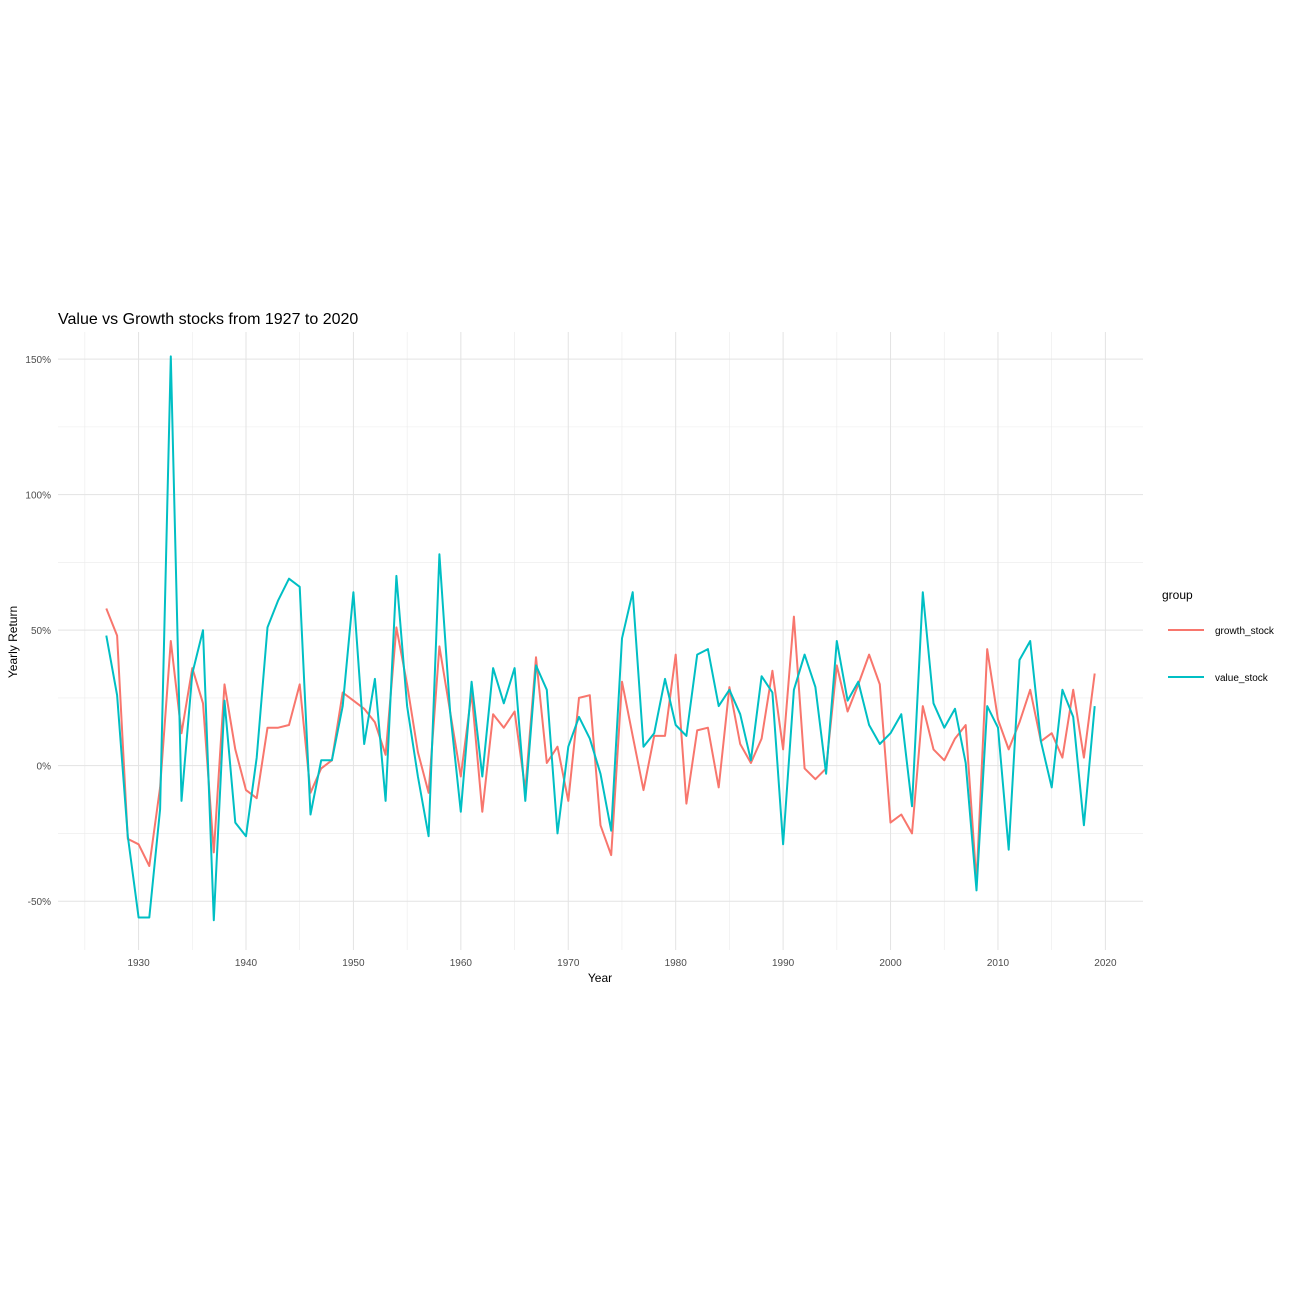  What do you see at coordinates (38, 496) in the screenshot?
I see `y-tick-label: 100%` at bounding box center [38, 496].